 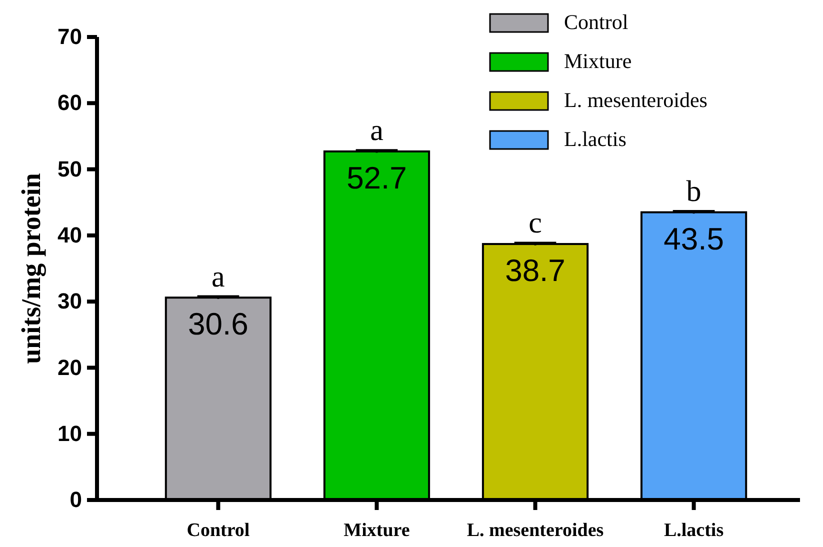 What do you see at coordinates (598, 61) in the screenshot?
I see `legend-label: Mixture` at bounding box center [598, 61].